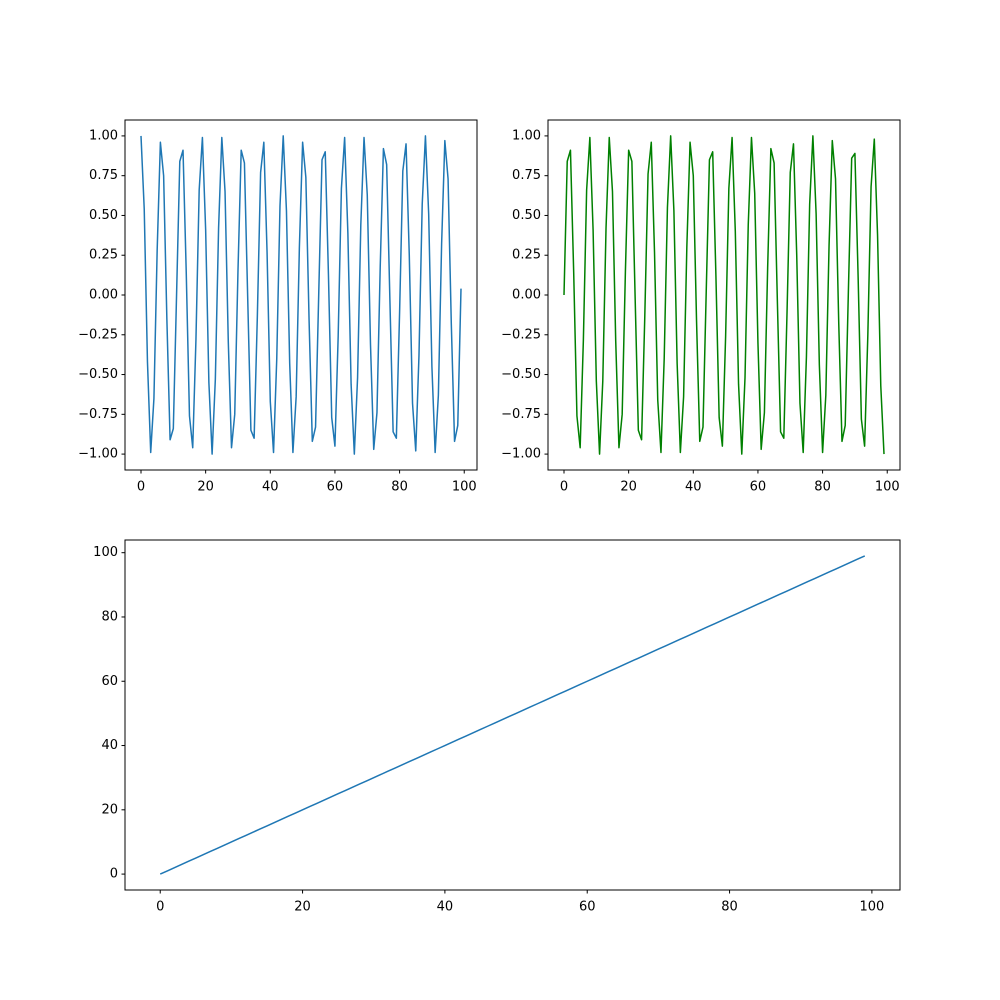 This screenshot has height=1000, width=1000. What do you see at coordinates (109, 616) in the screenshot?
I see `y-tick-label: 80` at bounding box center [109, 616].